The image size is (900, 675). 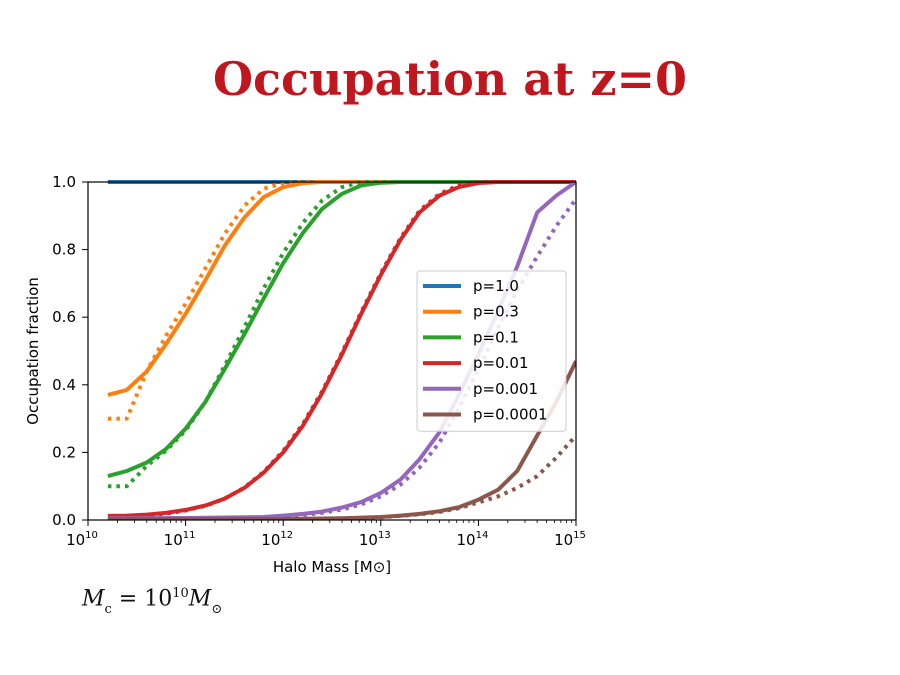 What do you see at coordinates (64, 317) in the screenshot?
I see `y-tick-label: 0.6` at bounding box center [64, 317].